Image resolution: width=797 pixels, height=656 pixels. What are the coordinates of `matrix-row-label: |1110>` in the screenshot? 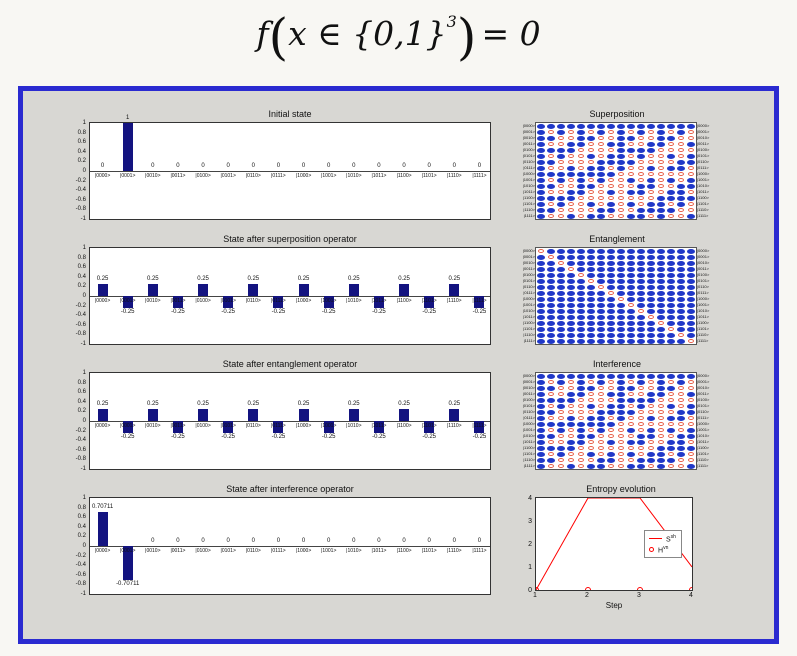 It's located at (703, 334).